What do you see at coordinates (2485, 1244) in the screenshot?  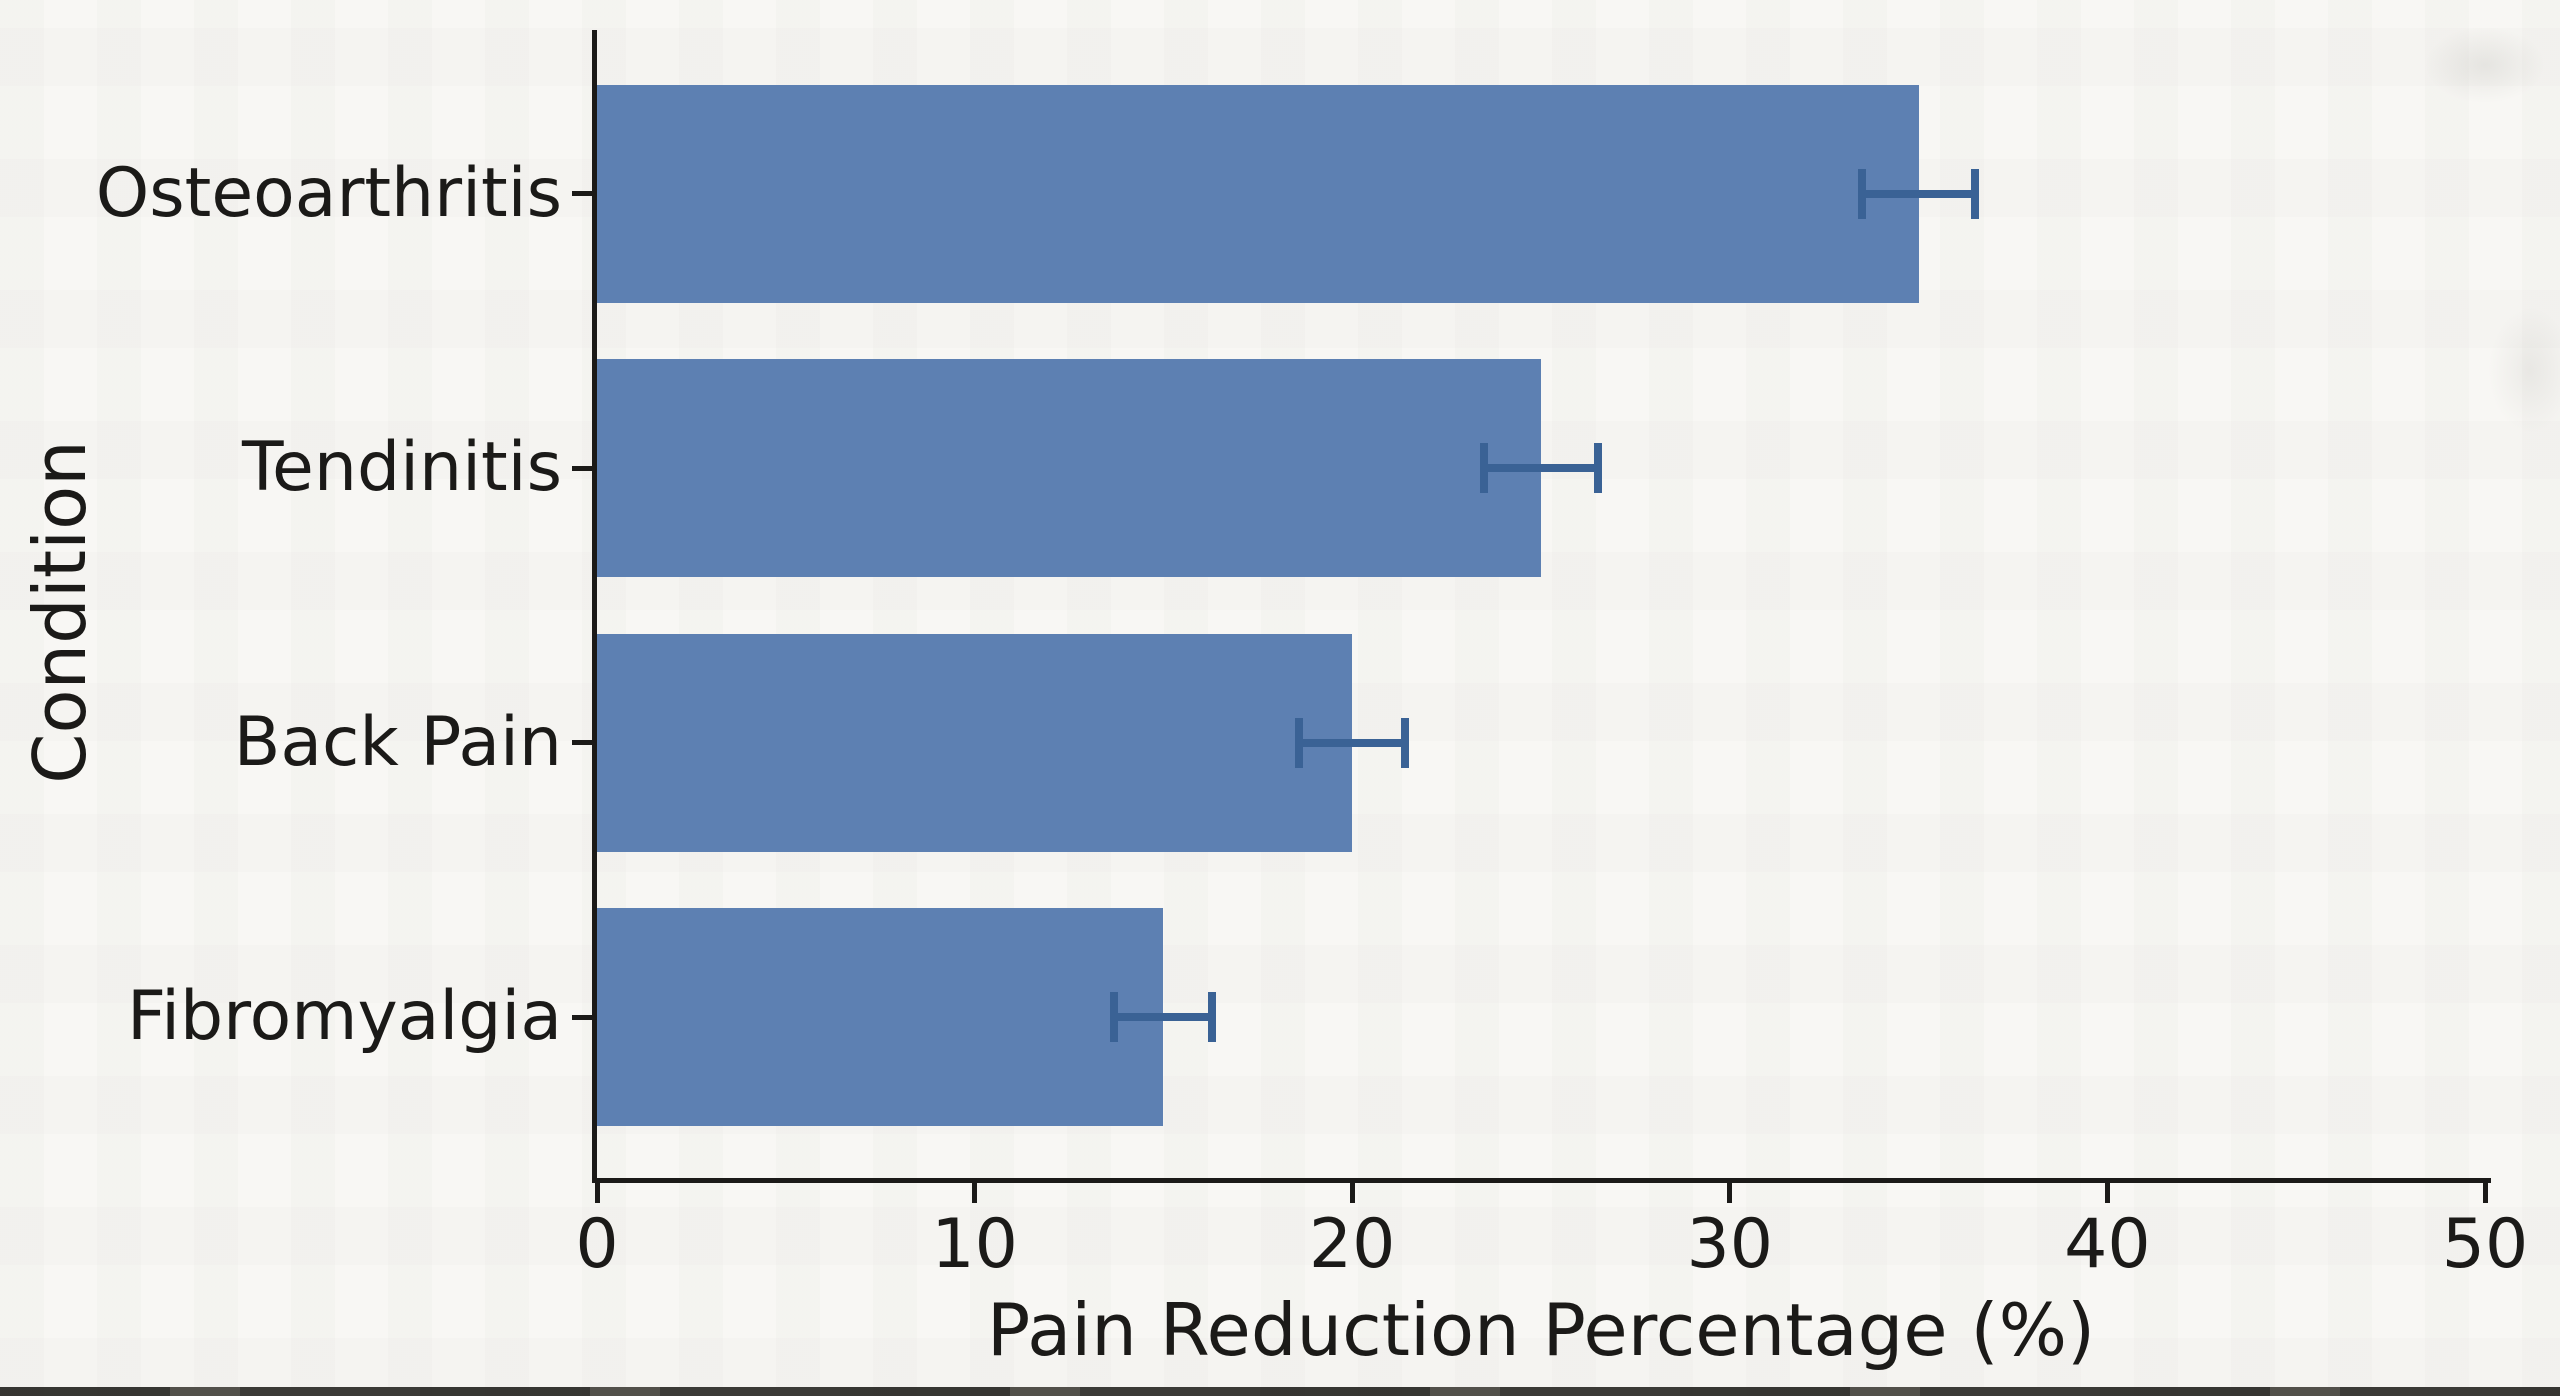 I see `x-tick-label: 50` at bounding box center [2485, 1244].